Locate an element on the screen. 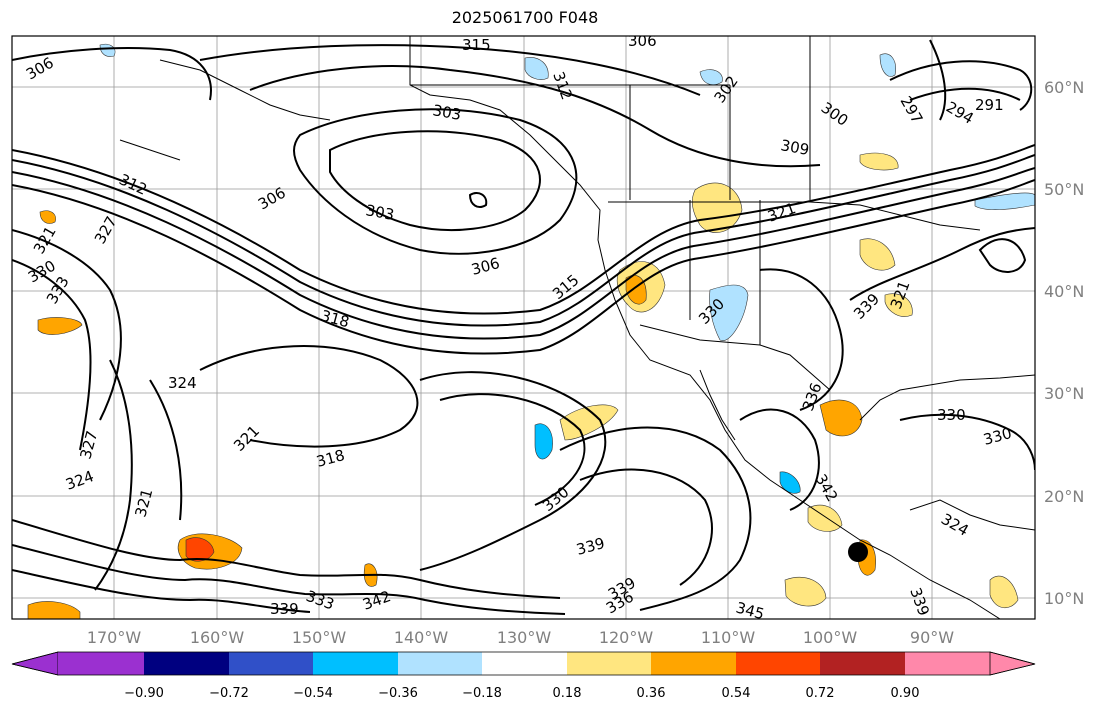 This screenshot has height=712, width=1105. contour-label: 315 is located at coordinates (476, 45).